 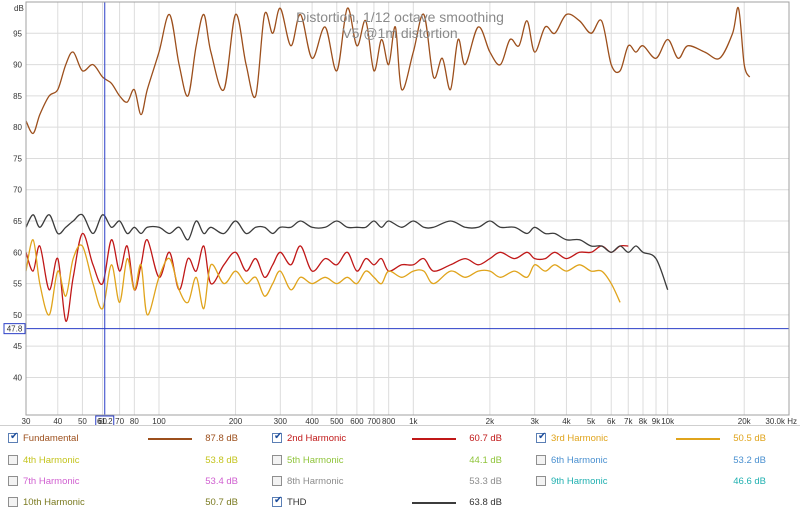 What do you see at coordinates (541, 460) in the screenshot?
I see `legend-checkbox-6th-harmonic` at bounding box center [541, 460].